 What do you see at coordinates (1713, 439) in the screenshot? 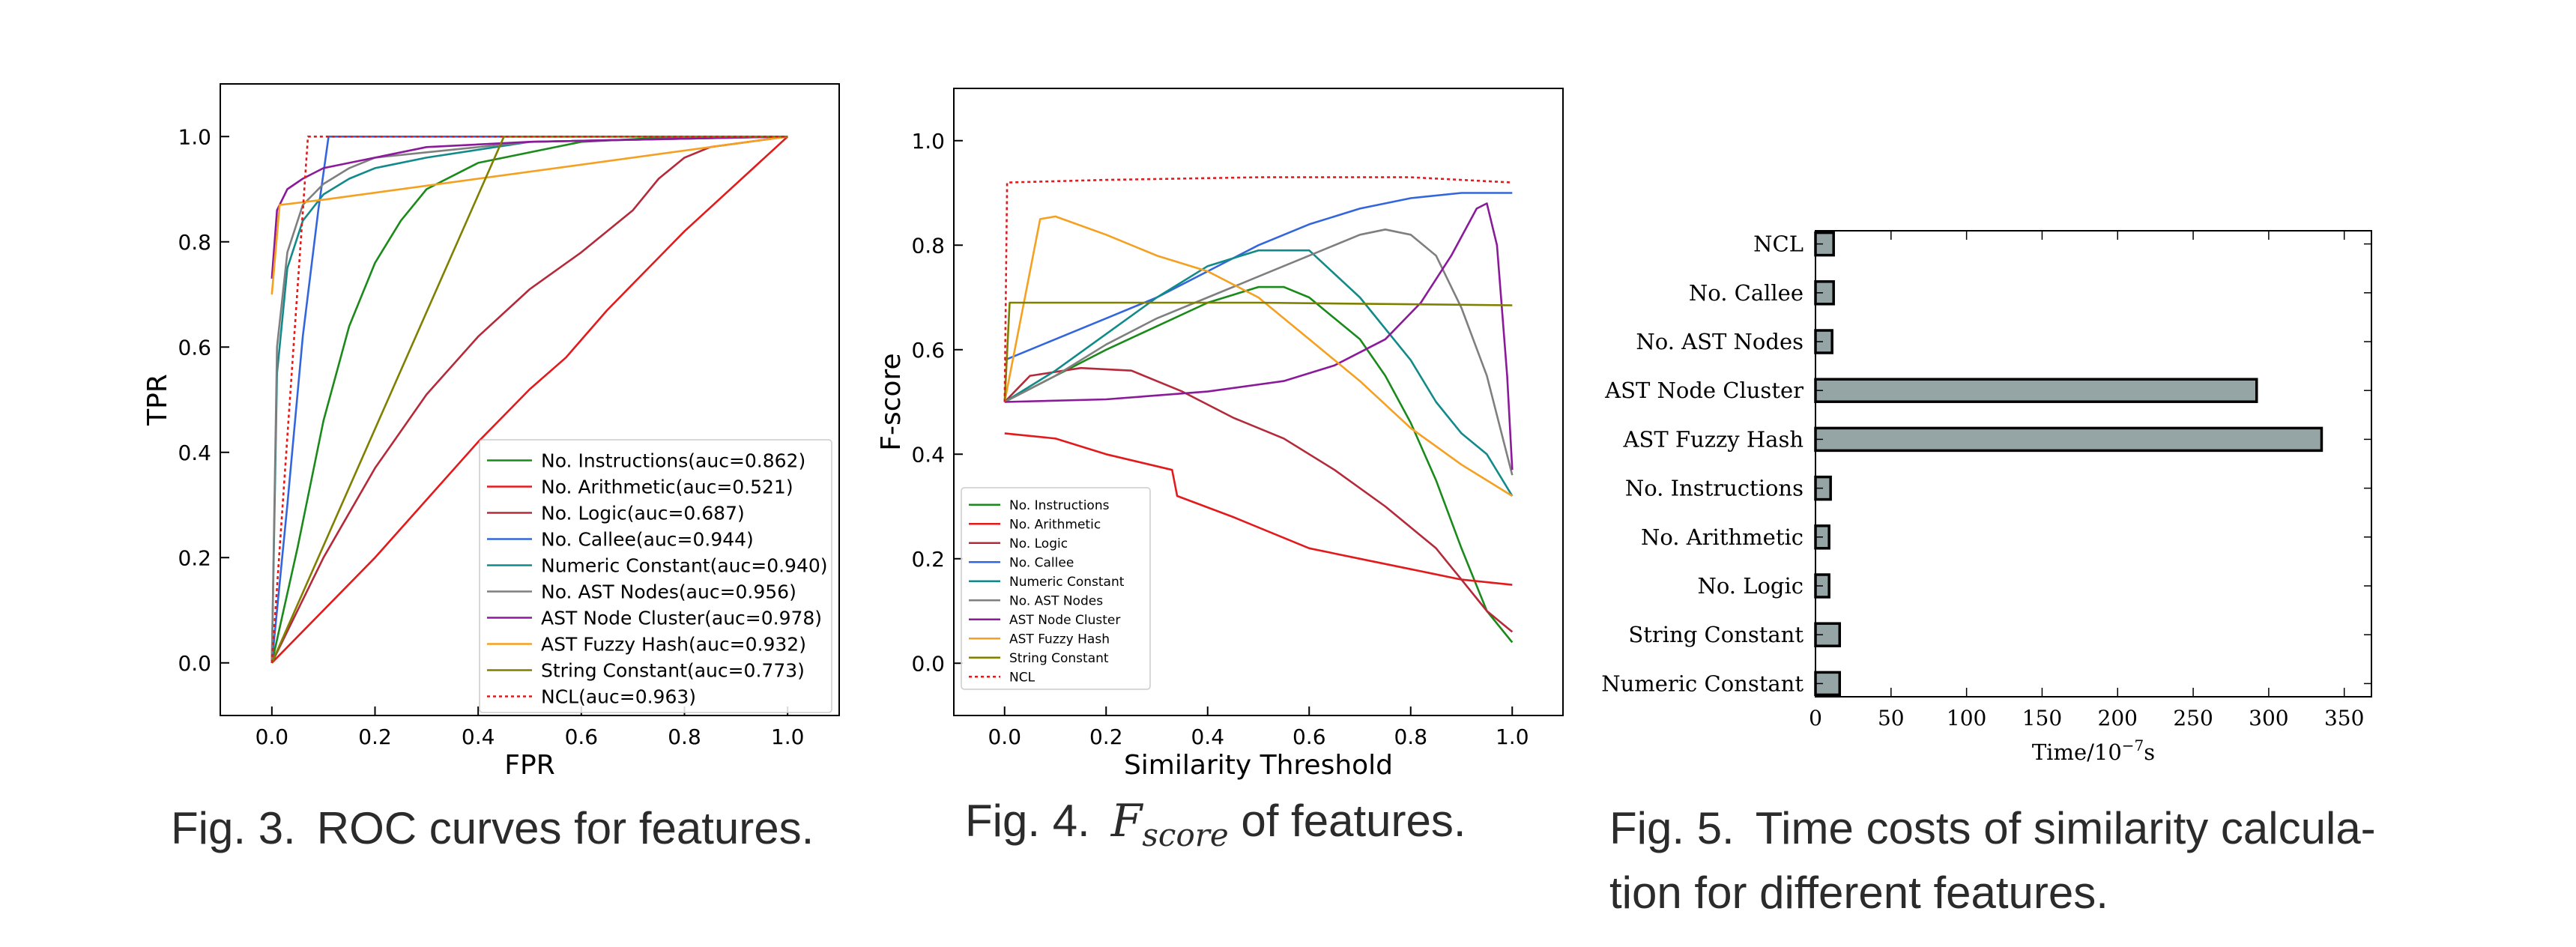
I see `category-label: AST Fuzzy Hash` at bounding box center [1713, 439].